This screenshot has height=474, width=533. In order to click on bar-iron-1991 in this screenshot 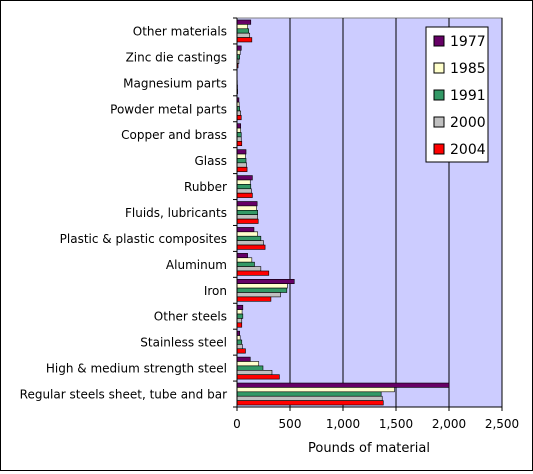, I will do `click(262, 290)`.